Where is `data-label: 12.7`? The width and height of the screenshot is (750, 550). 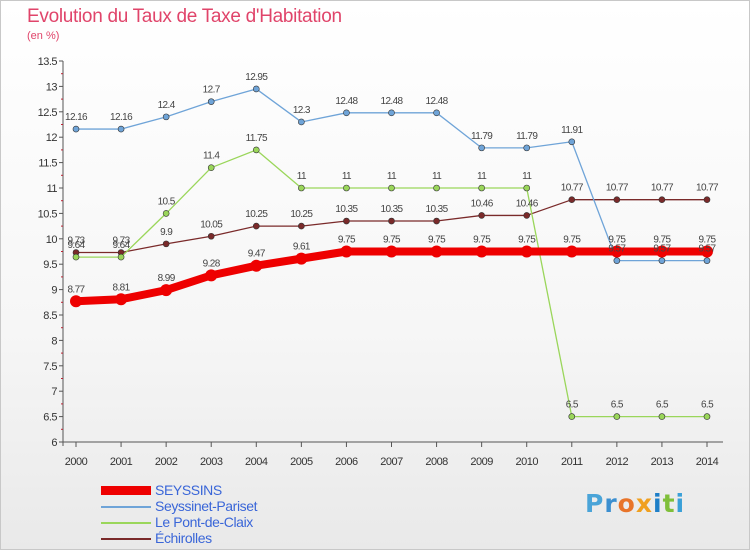
data-label: 12.7 is located at coordinates (212, 90).